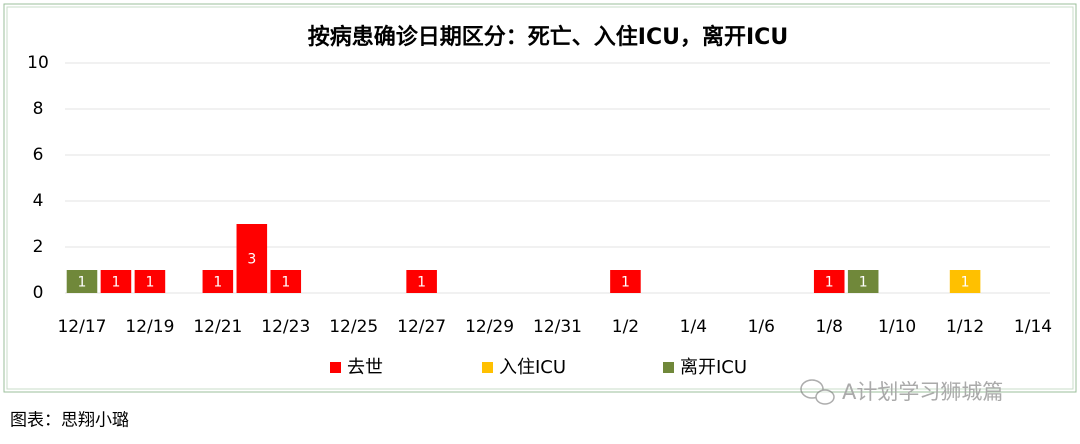 The width and height of the screenshot is (1080, 444). I want to click on x-tick-label: 1/2, so click(625, 327).